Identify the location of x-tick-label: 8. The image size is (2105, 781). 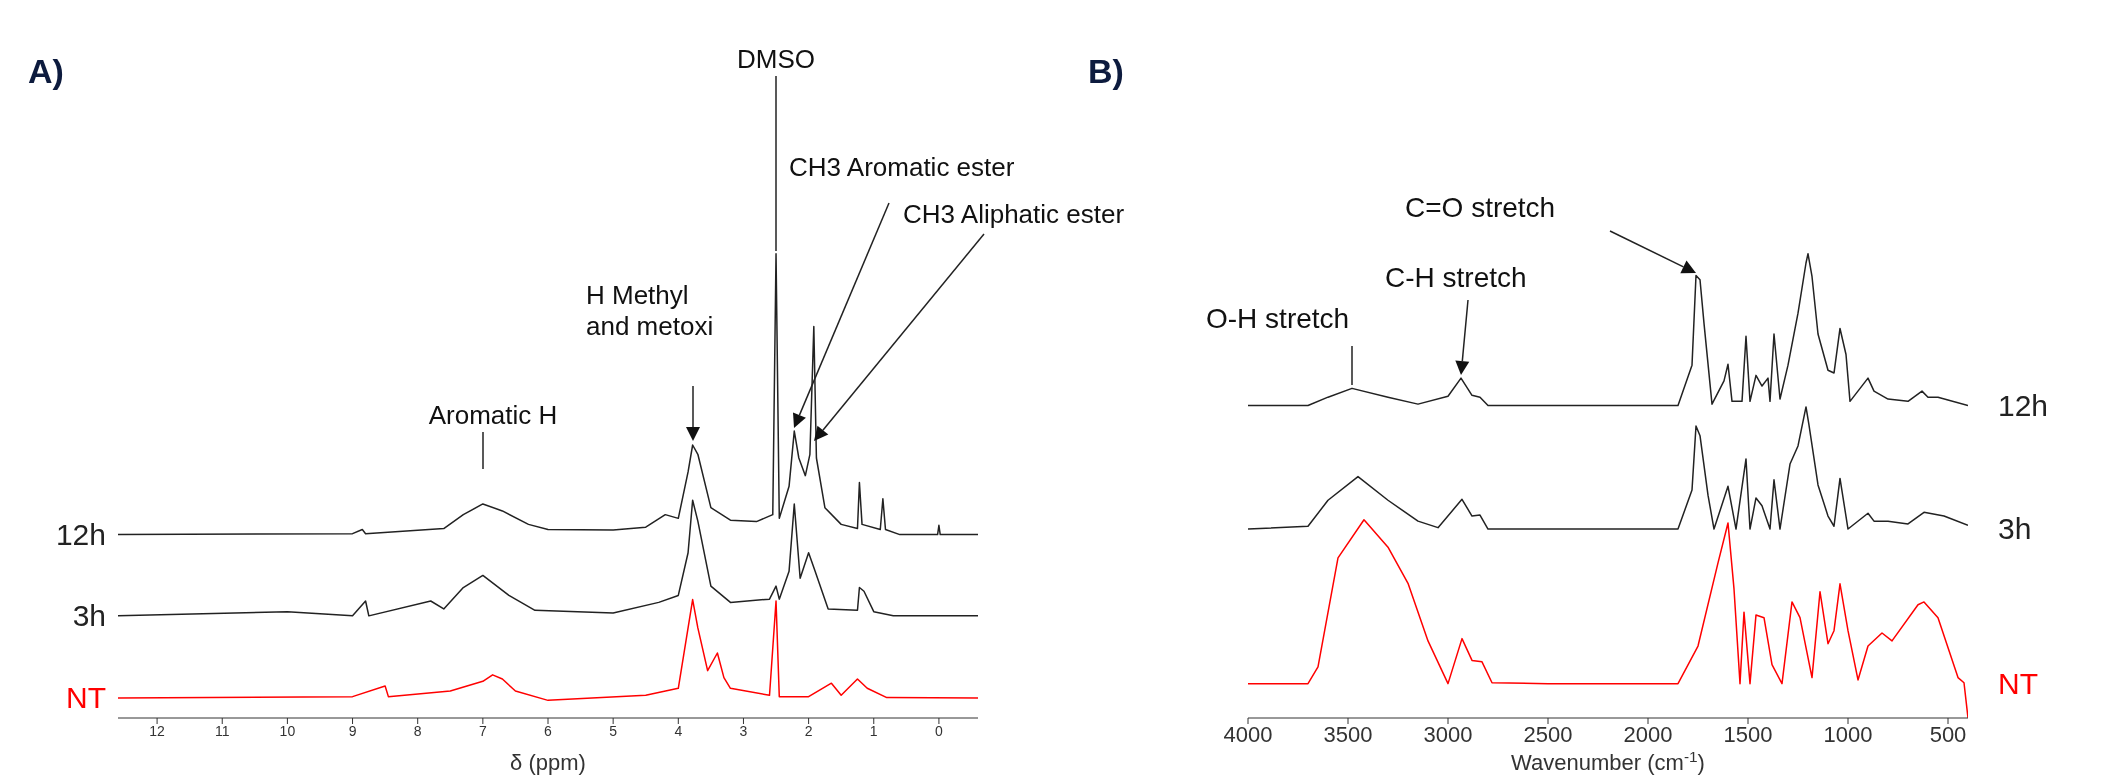
(417, 730).